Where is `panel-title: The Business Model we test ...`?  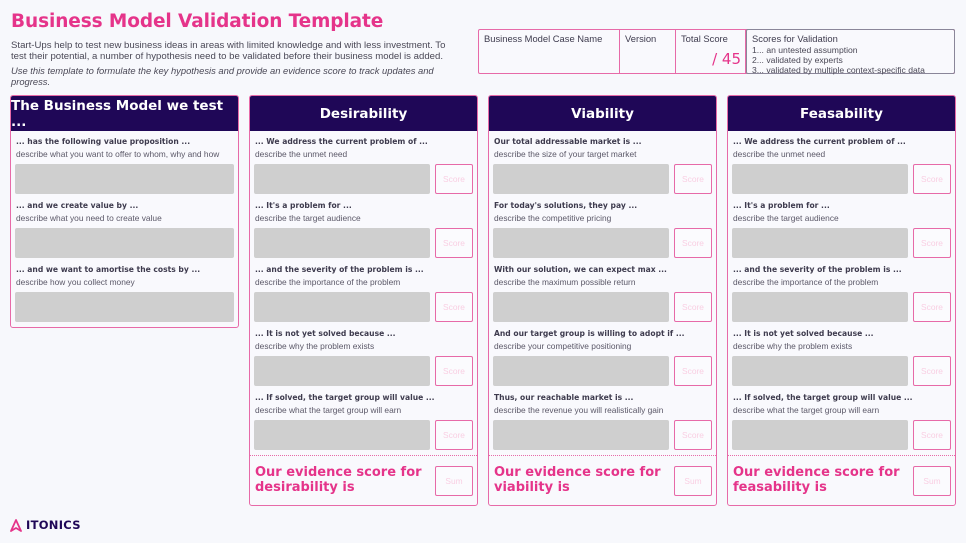
panel-title: The Business Model we test ... is located at coordinates (124, 113).